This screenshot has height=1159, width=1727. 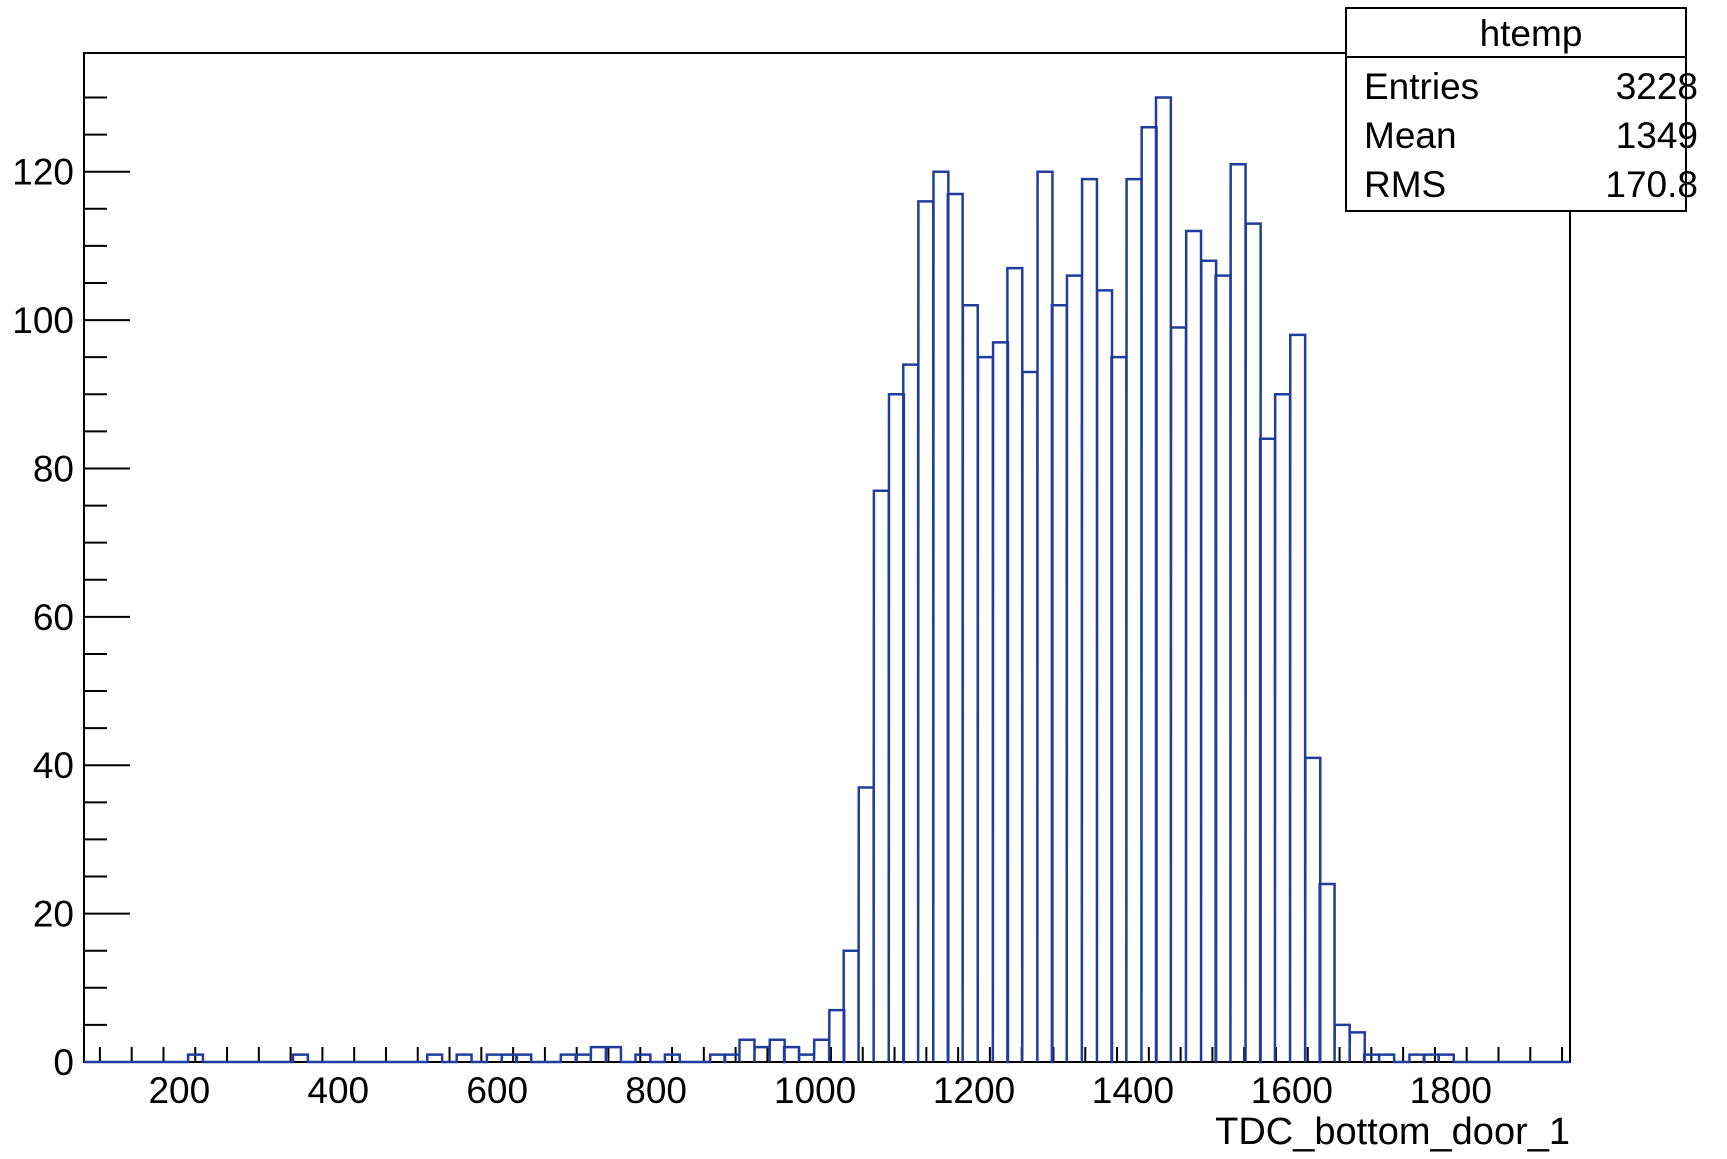 I want to click on x-tick-label: 1600, so click(x=1292, y=1090).